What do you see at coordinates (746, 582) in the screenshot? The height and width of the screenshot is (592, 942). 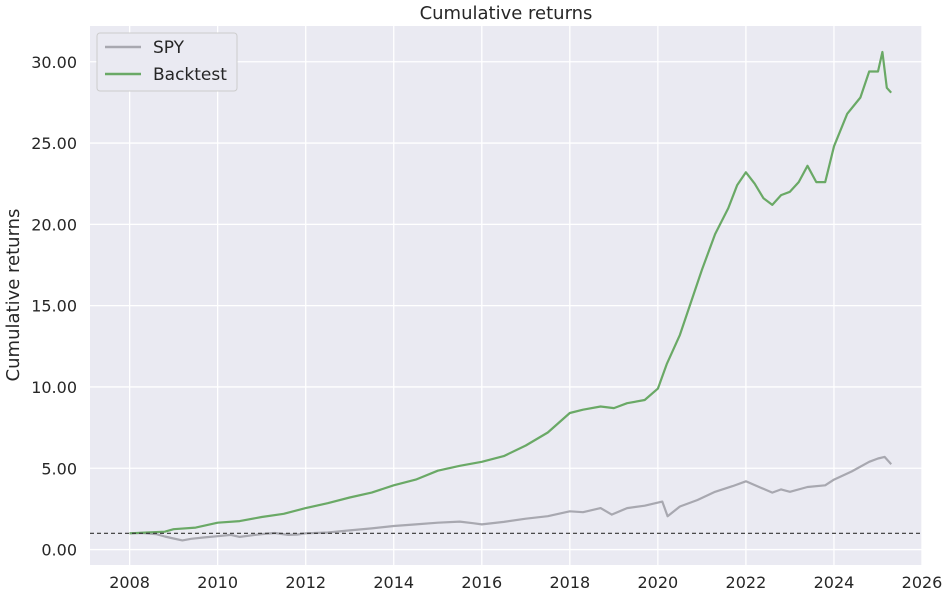 I see `x-tick-label: 2022` at bounding box center [746, 582].